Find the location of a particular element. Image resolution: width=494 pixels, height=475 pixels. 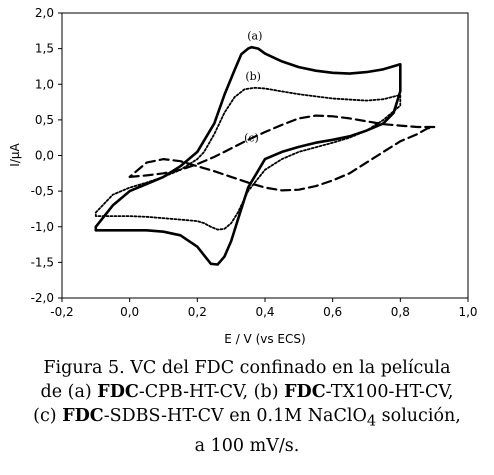

y-tick-label: 0,0 is located at coordinates (44, 156).